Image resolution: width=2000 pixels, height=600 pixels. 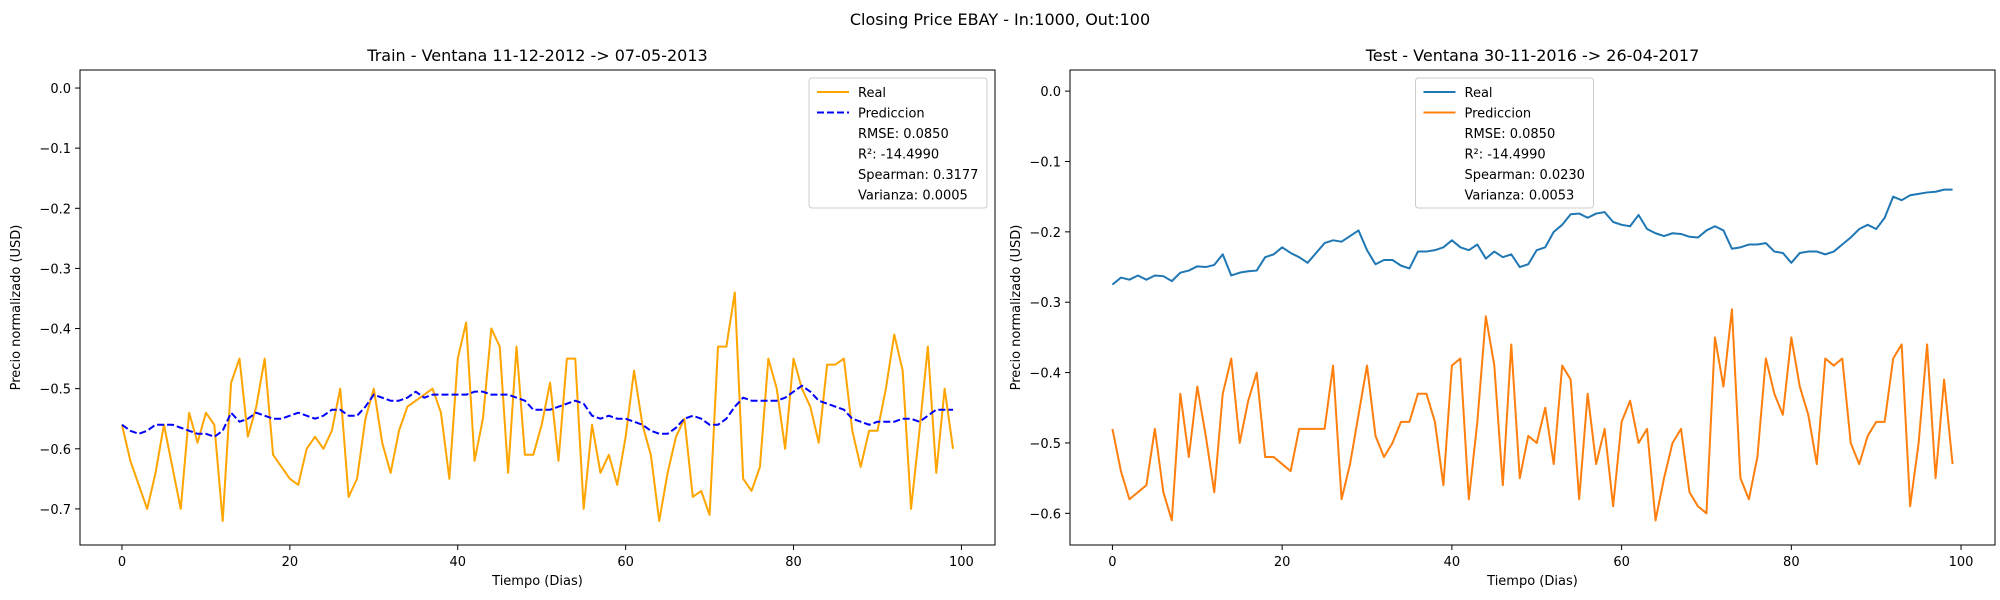 What do you see at coordinates (1525, 175) in the screenshot?
I see `legend-stat-label: Spearman: 0.0230` at bounding box center [1525, 175].